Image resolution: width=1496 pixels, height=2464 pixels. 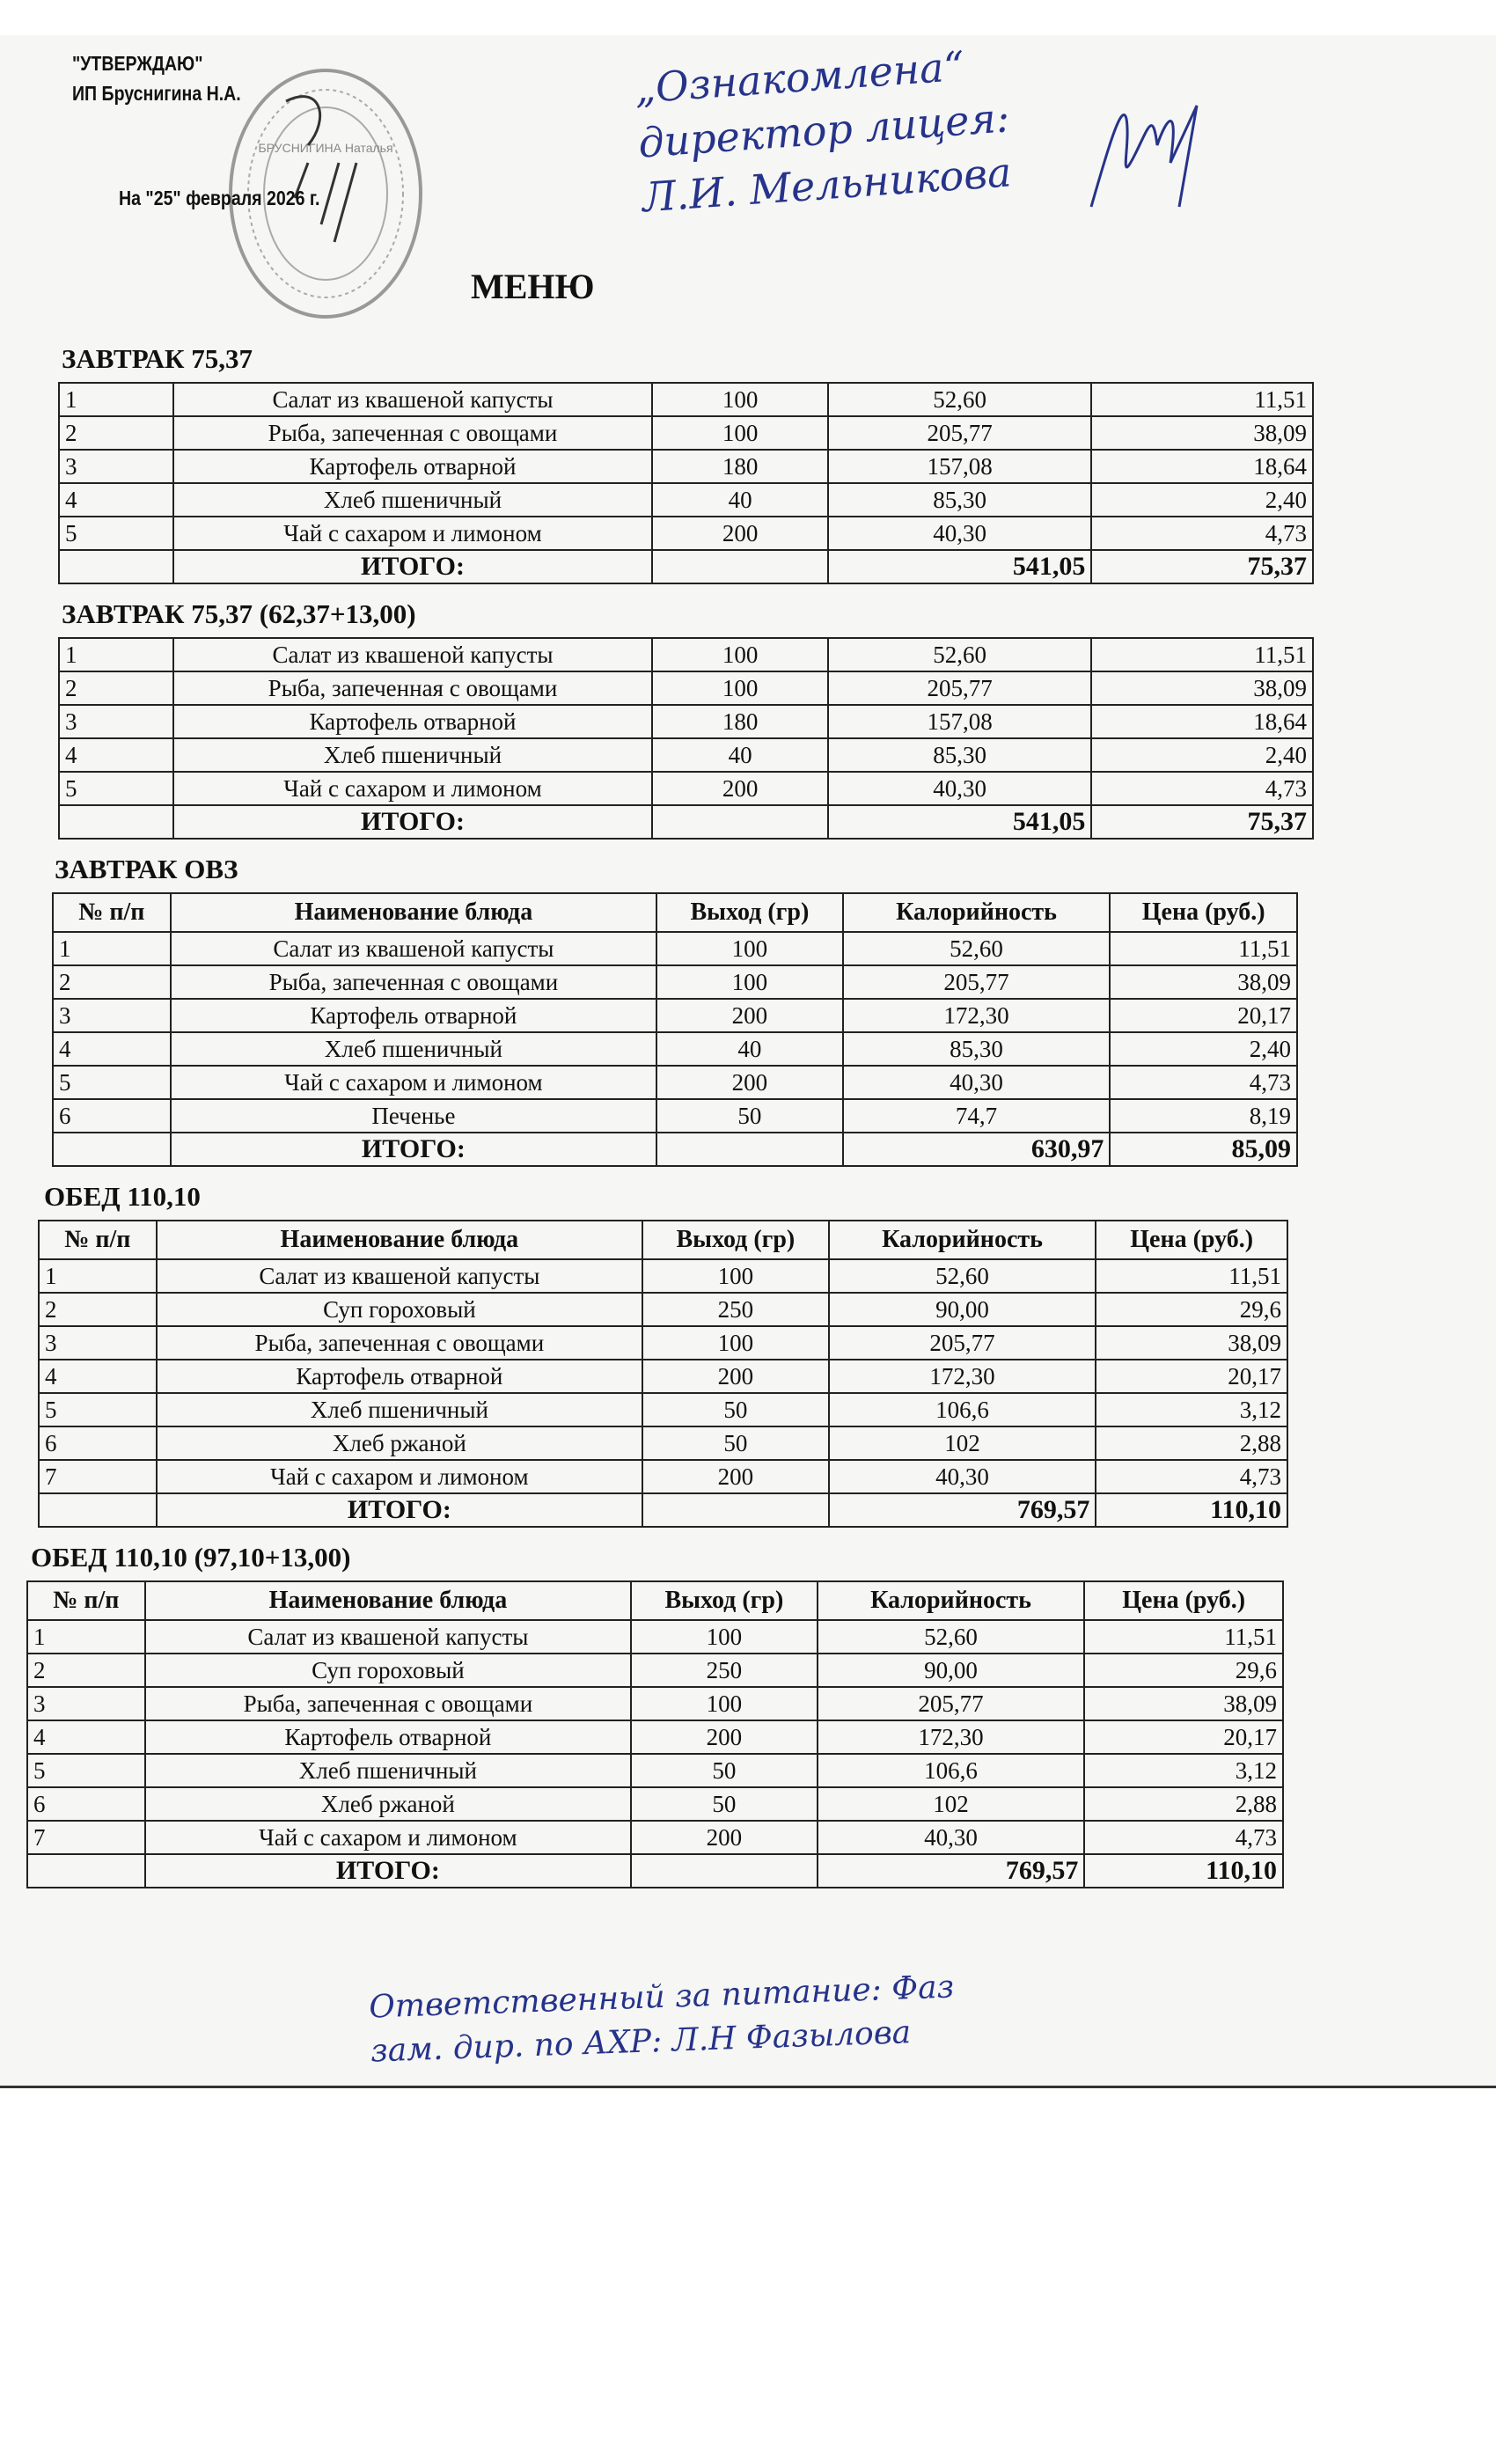 What do you see at coordinates (663, 1477) in the screenshot?
I see `table-row: 7 Чай с сахаром и лимоном 200 40,30 4,73` at bounding box center [663, 1477].